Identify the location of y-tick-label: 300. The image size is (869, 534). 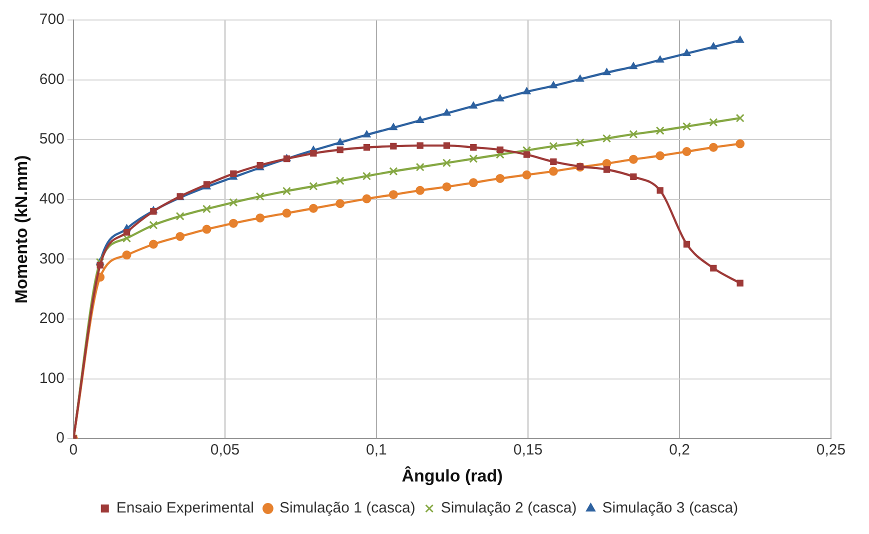
(51, 259).